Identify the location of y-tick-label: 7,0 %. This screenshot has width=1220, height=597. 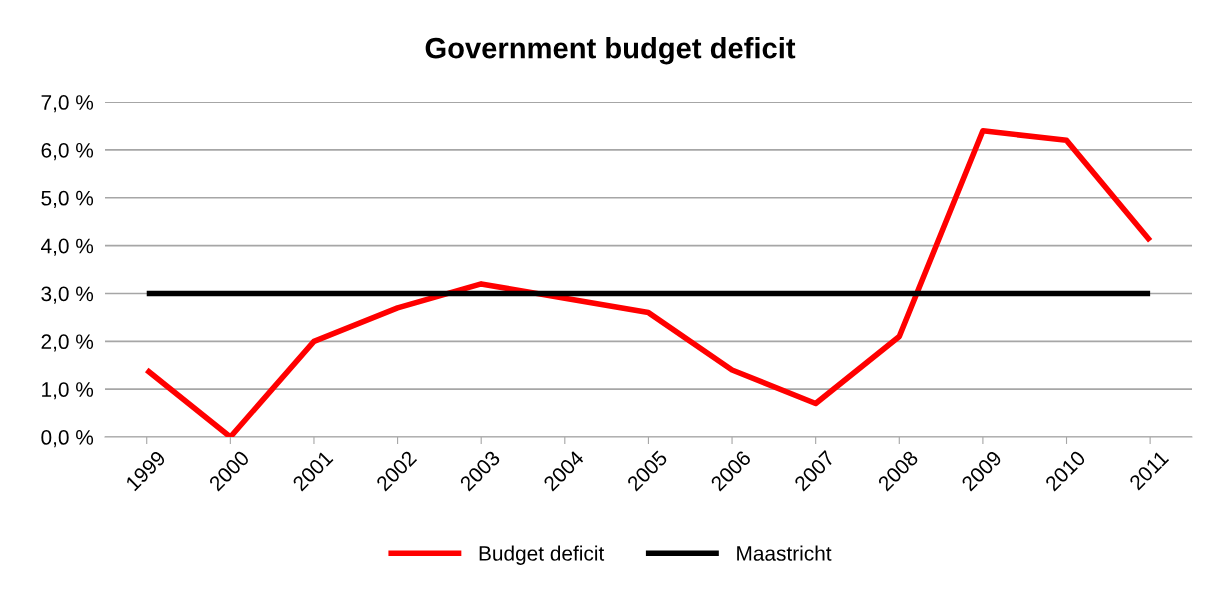
(67, 104).